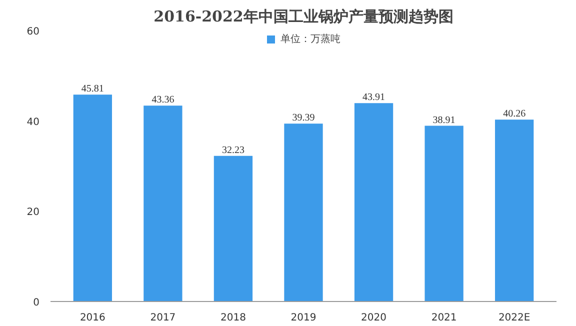 The image size is (576, 326). Describe the element at coordinates (304, 17) in the screenshot. I see `chart-title: 2016-2022年中国工业锅炉产量预测趋势图` at that location.